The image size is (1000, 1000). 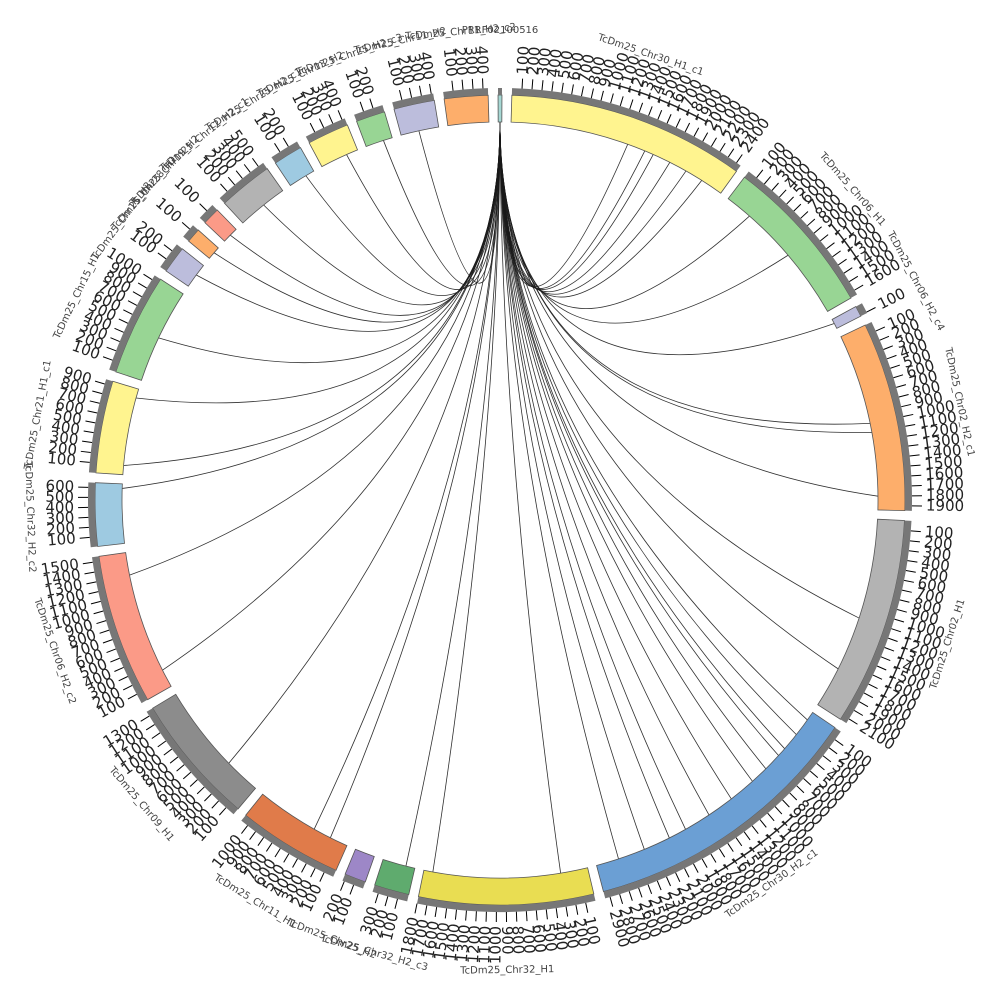 What do you see at coordinates (29, 516) in the screenshot?
I see `segment-label: TcDm25_Chr32_H2_c2` at bounding box center [29, 516].